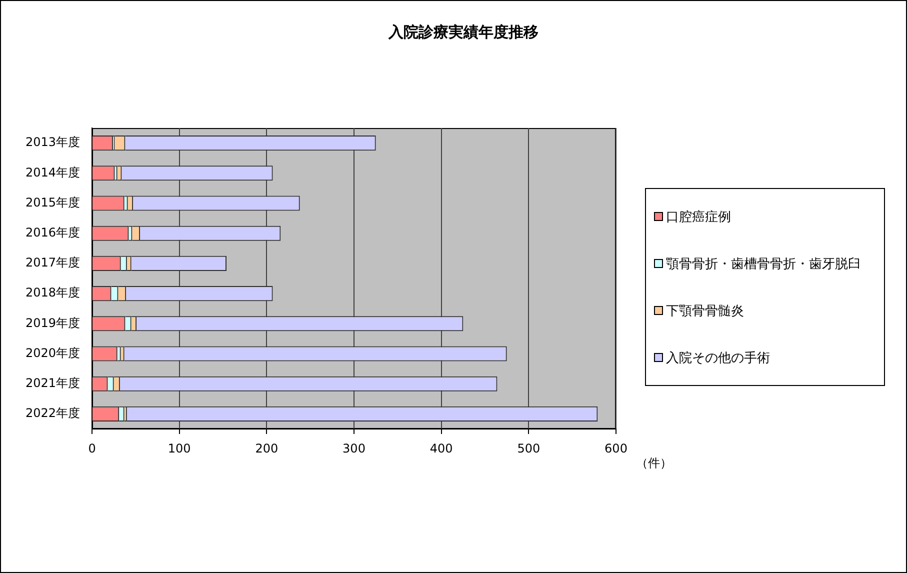  What do you see at coordinates (52, 263) in the screenshot?
I see `y-tick-label: 2017年度` at bounding box center [52, 263].